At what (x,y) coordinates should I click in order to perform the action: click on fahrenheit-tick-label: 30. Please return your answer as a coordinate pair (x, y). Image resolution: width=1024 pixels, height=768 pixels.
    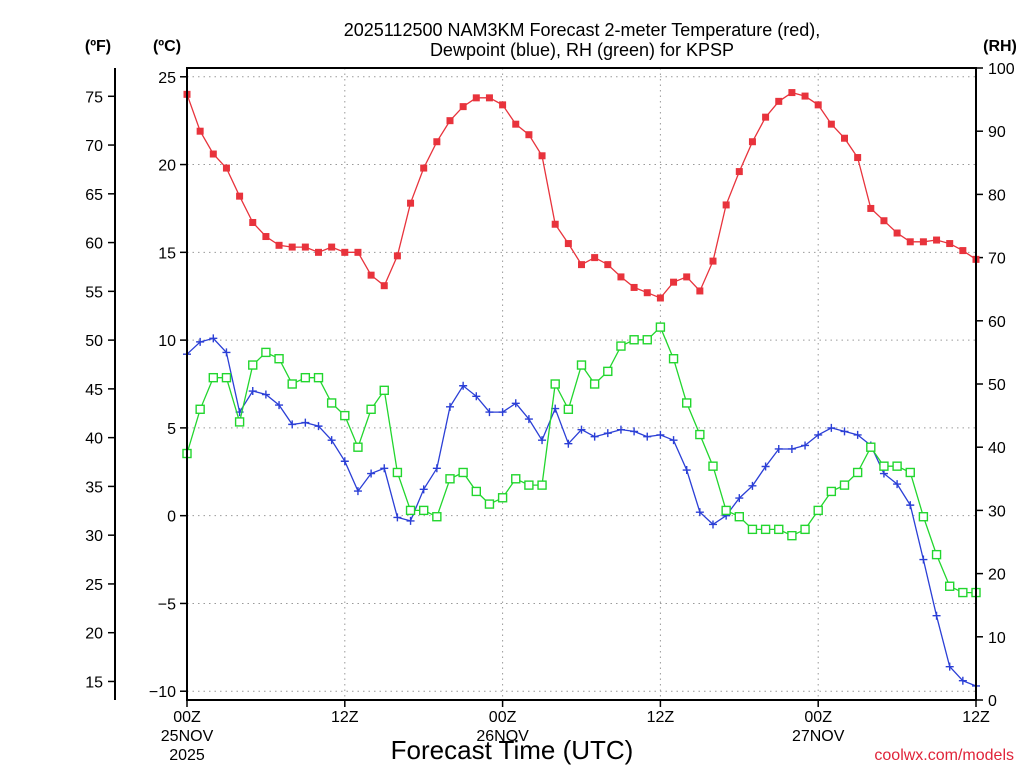
    Looking at the image, I should click on (94, 536).